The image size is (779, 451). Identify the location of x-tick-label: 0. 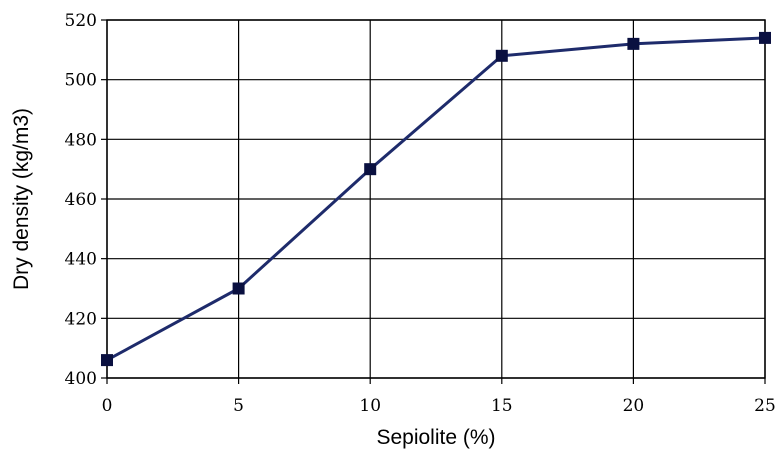
(107, 406).